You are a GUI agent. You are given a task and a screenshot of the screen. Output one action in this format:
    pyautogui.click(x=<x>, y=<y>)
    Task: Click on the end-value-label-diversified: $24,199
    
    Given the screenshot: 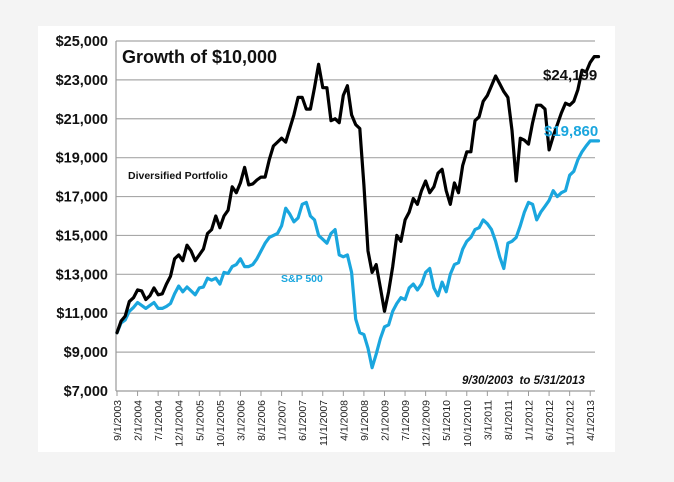 What is the action you would take?
    pyautogui.click(x=570, y=75)
    